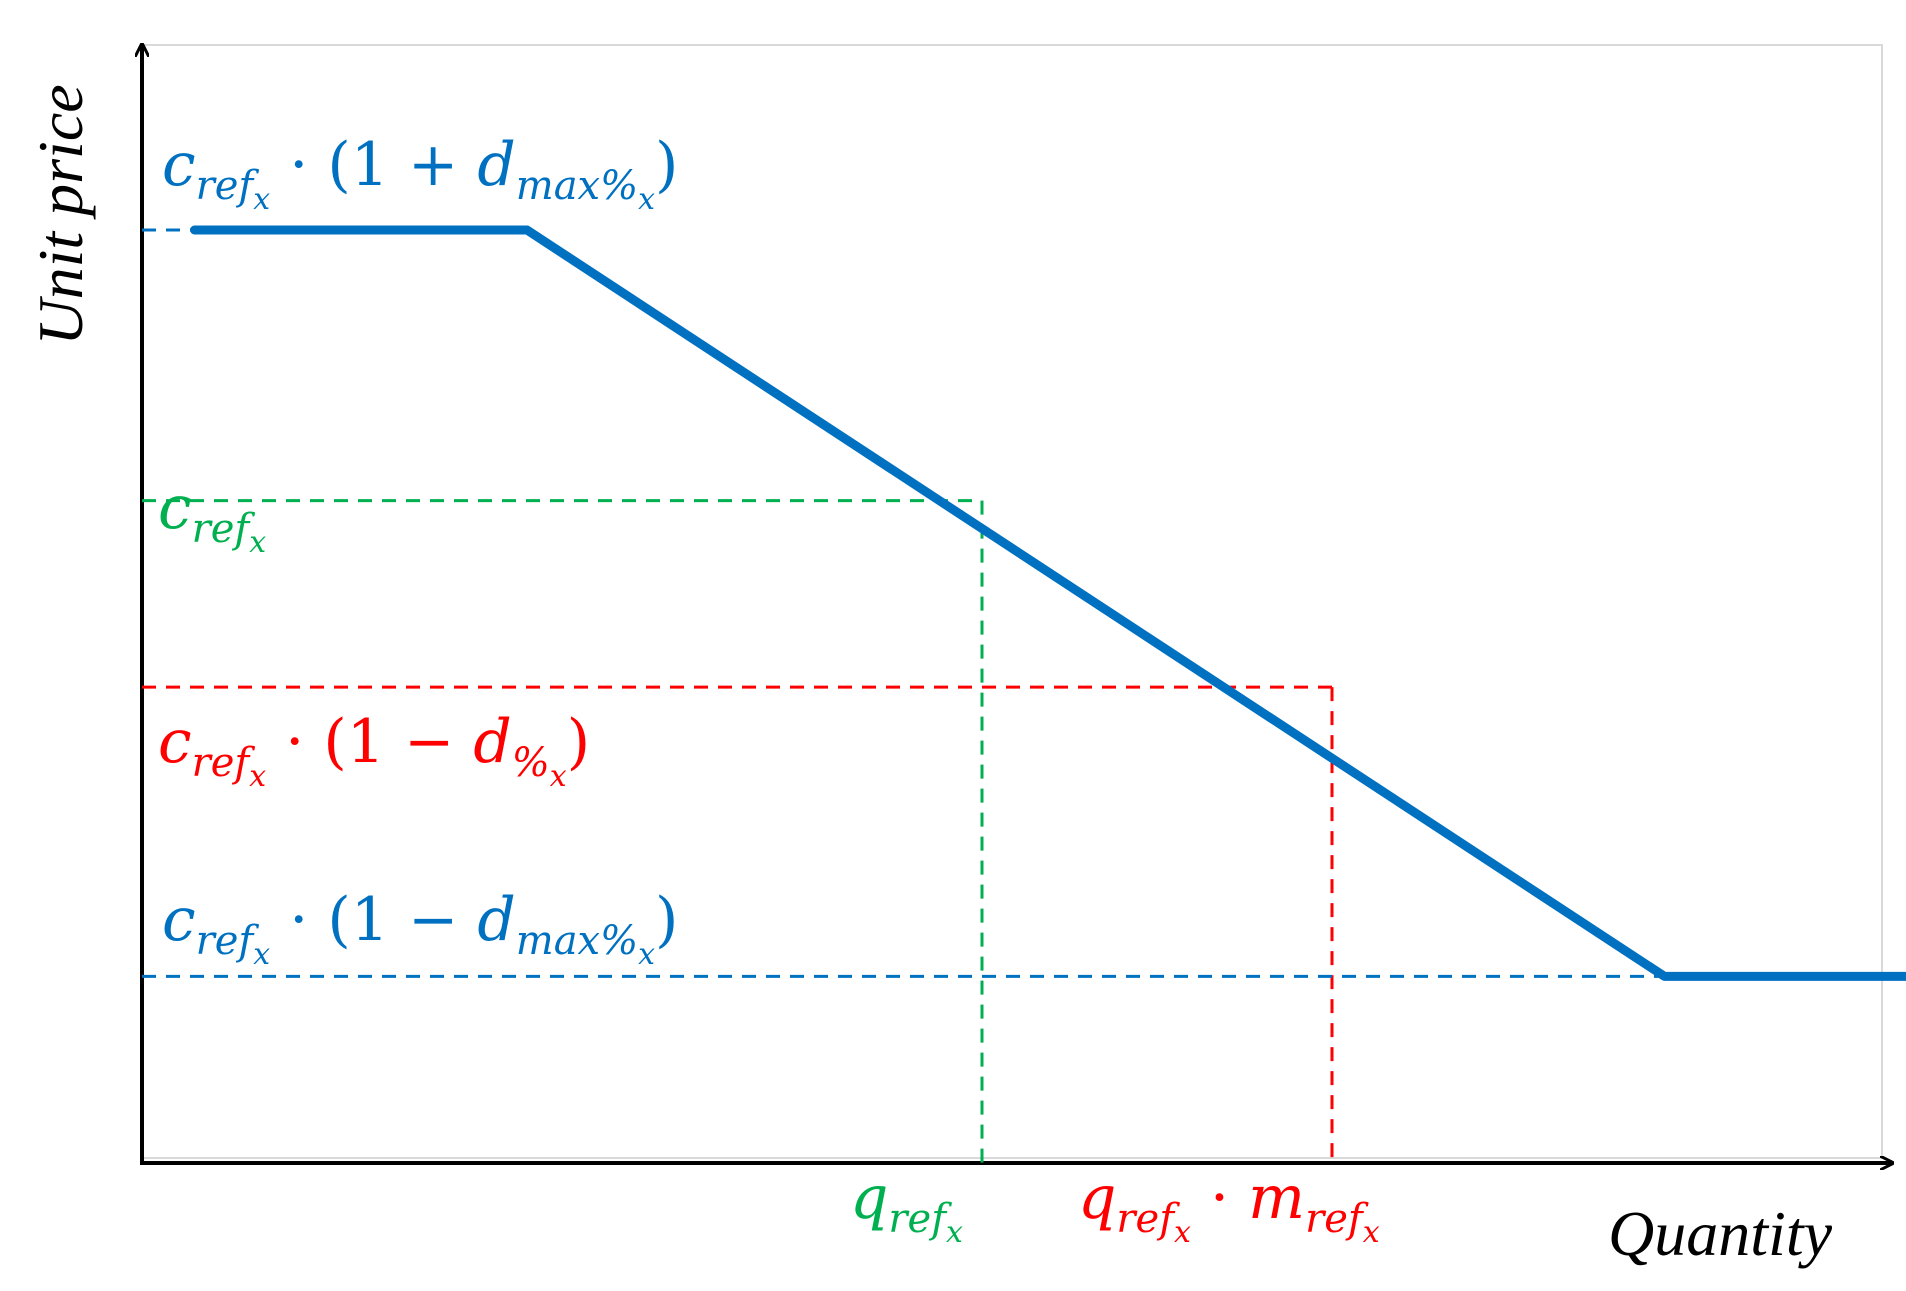 The width and height of the screenshot is (1906, 1291). I want to click on label-c-disc: crefx · (1 − d%x), so click(374, 750).